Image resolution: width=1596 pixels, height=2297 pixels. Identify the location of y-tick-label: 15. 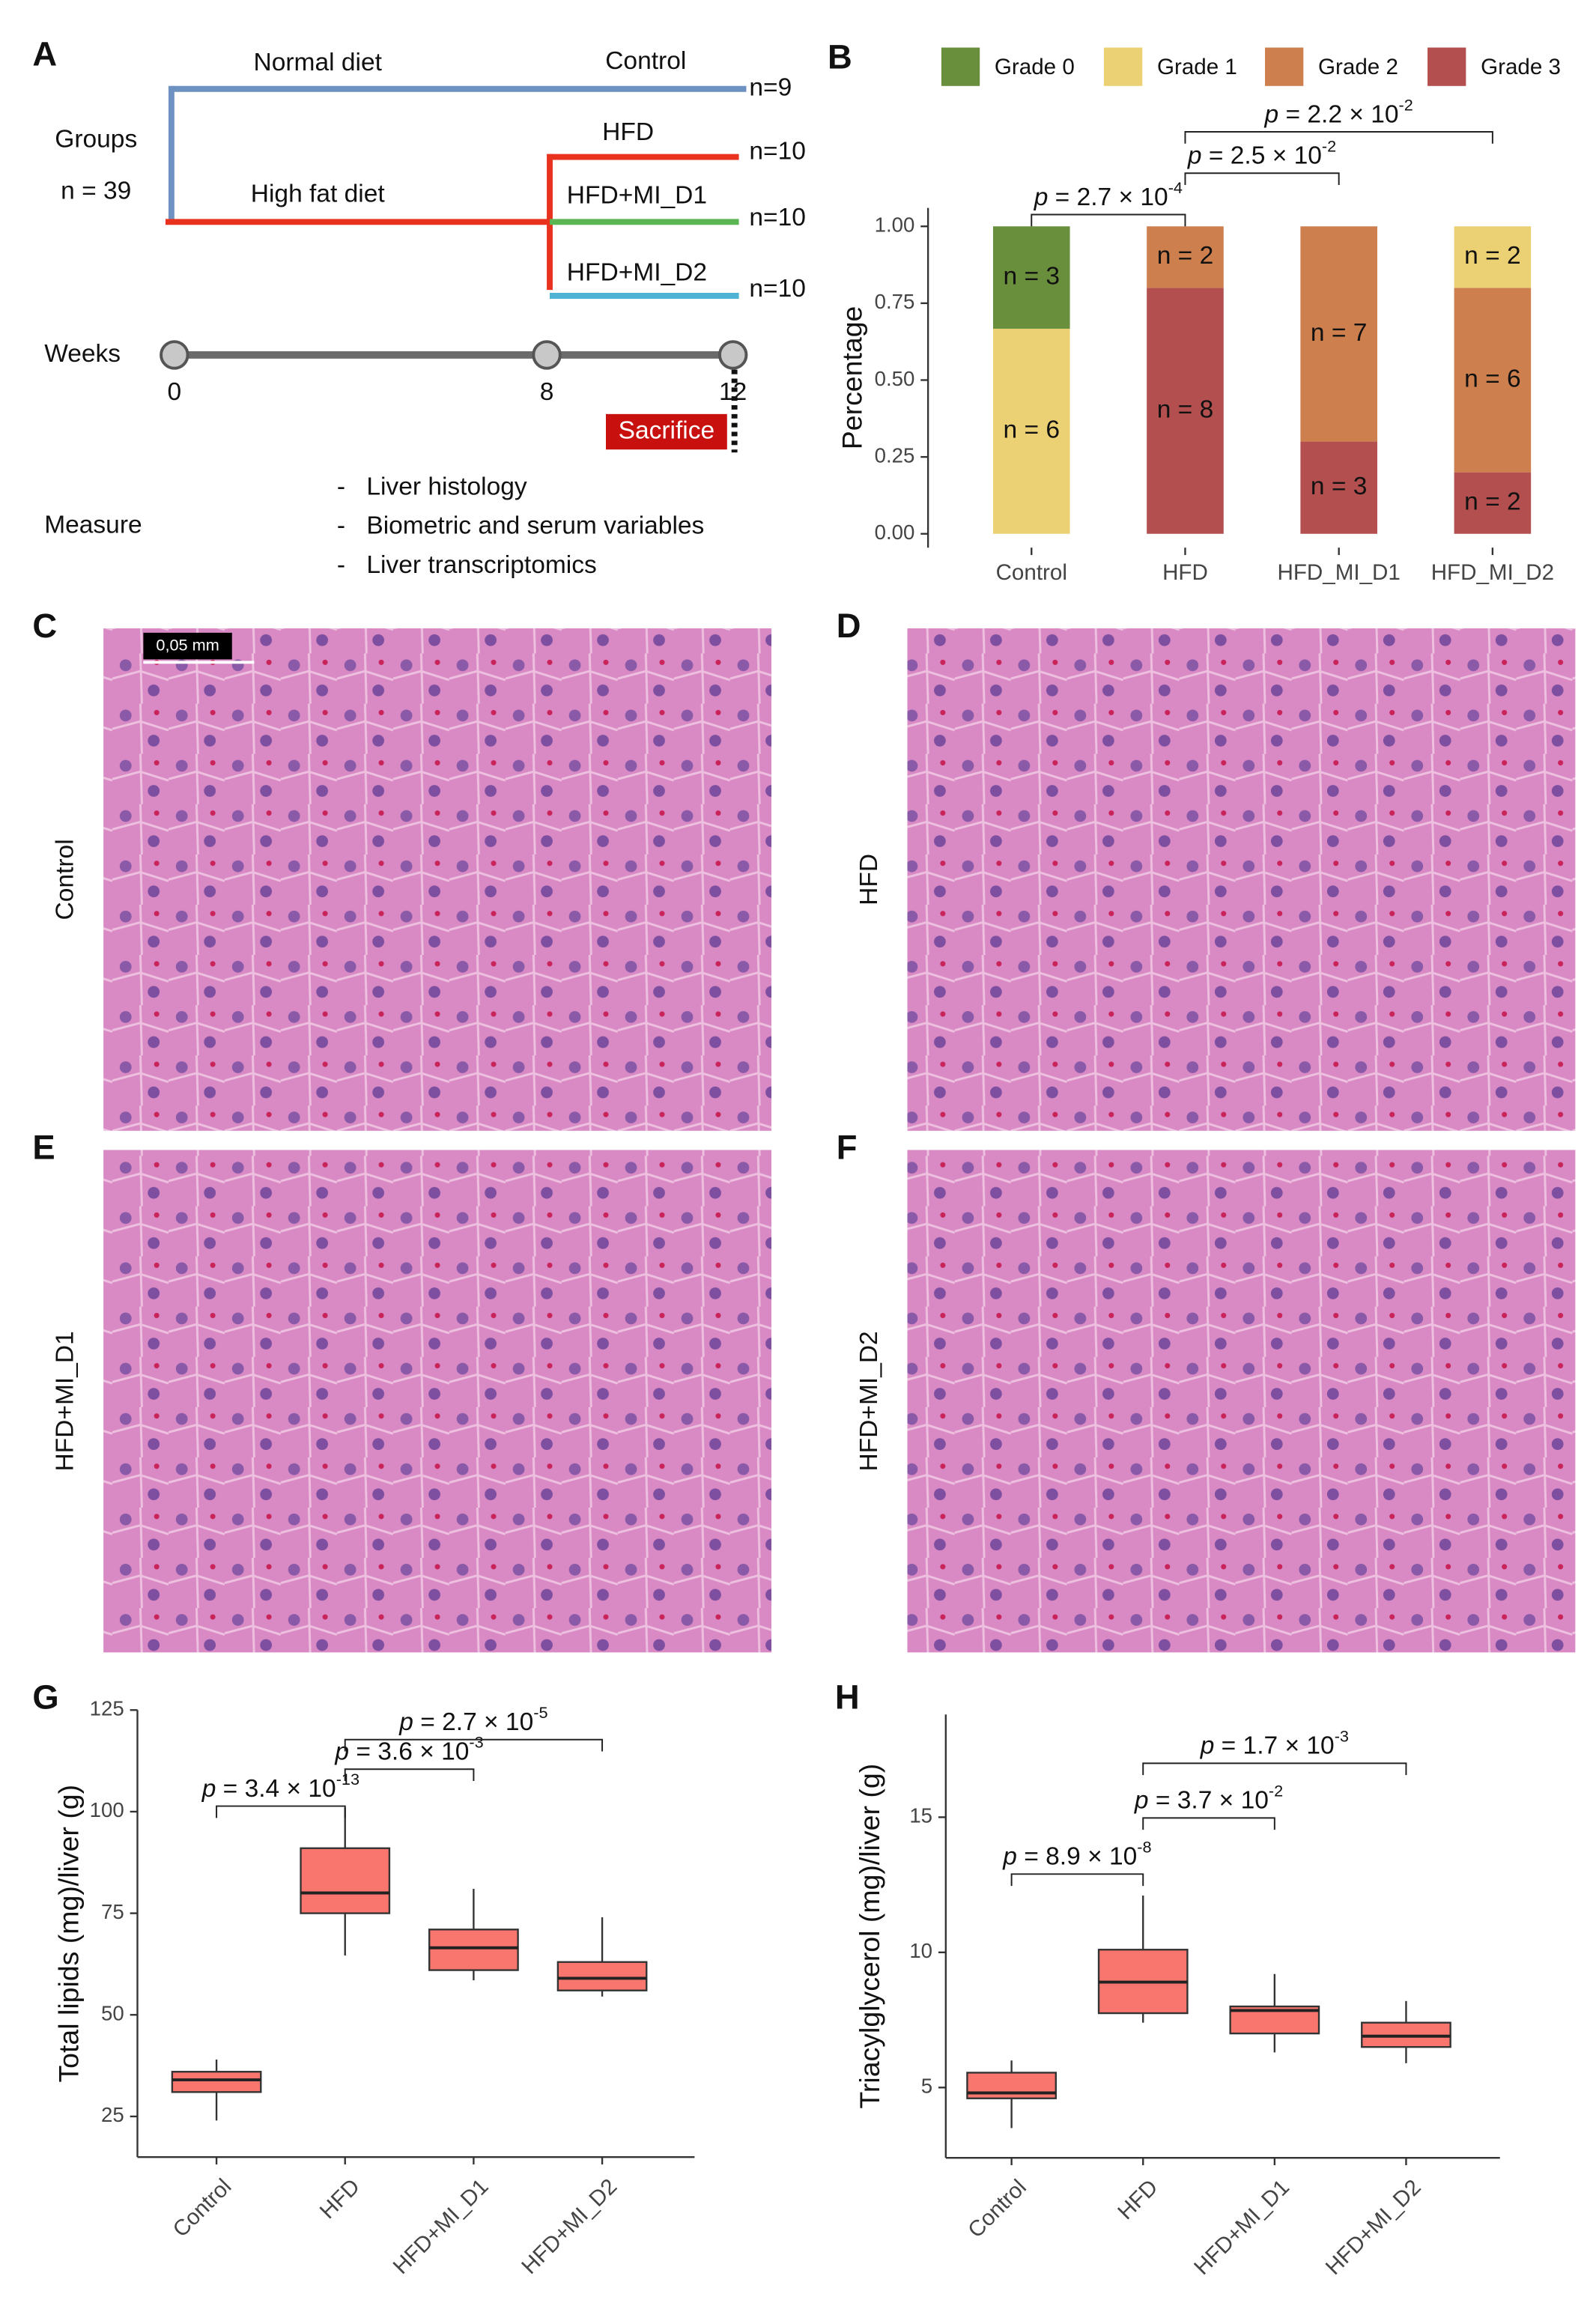
(921, 1815).